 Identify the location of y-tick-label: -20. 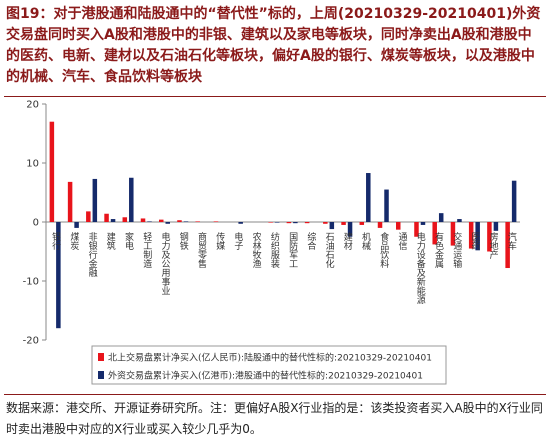
(31, 341).